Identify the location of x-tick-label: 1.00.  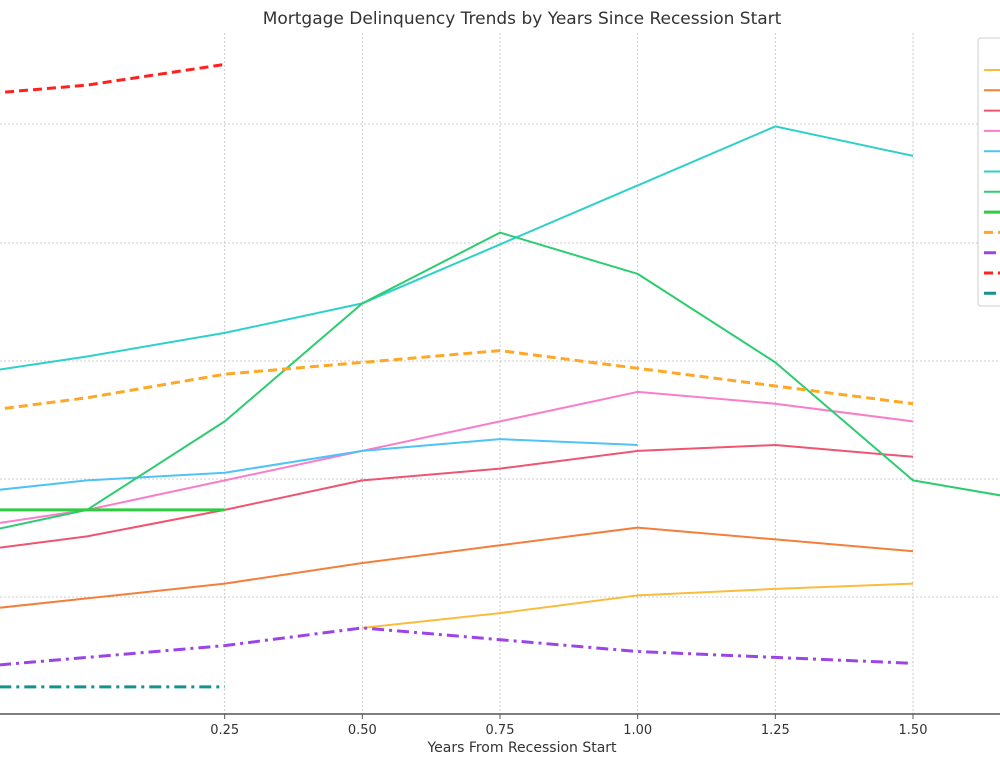
(637, 730).